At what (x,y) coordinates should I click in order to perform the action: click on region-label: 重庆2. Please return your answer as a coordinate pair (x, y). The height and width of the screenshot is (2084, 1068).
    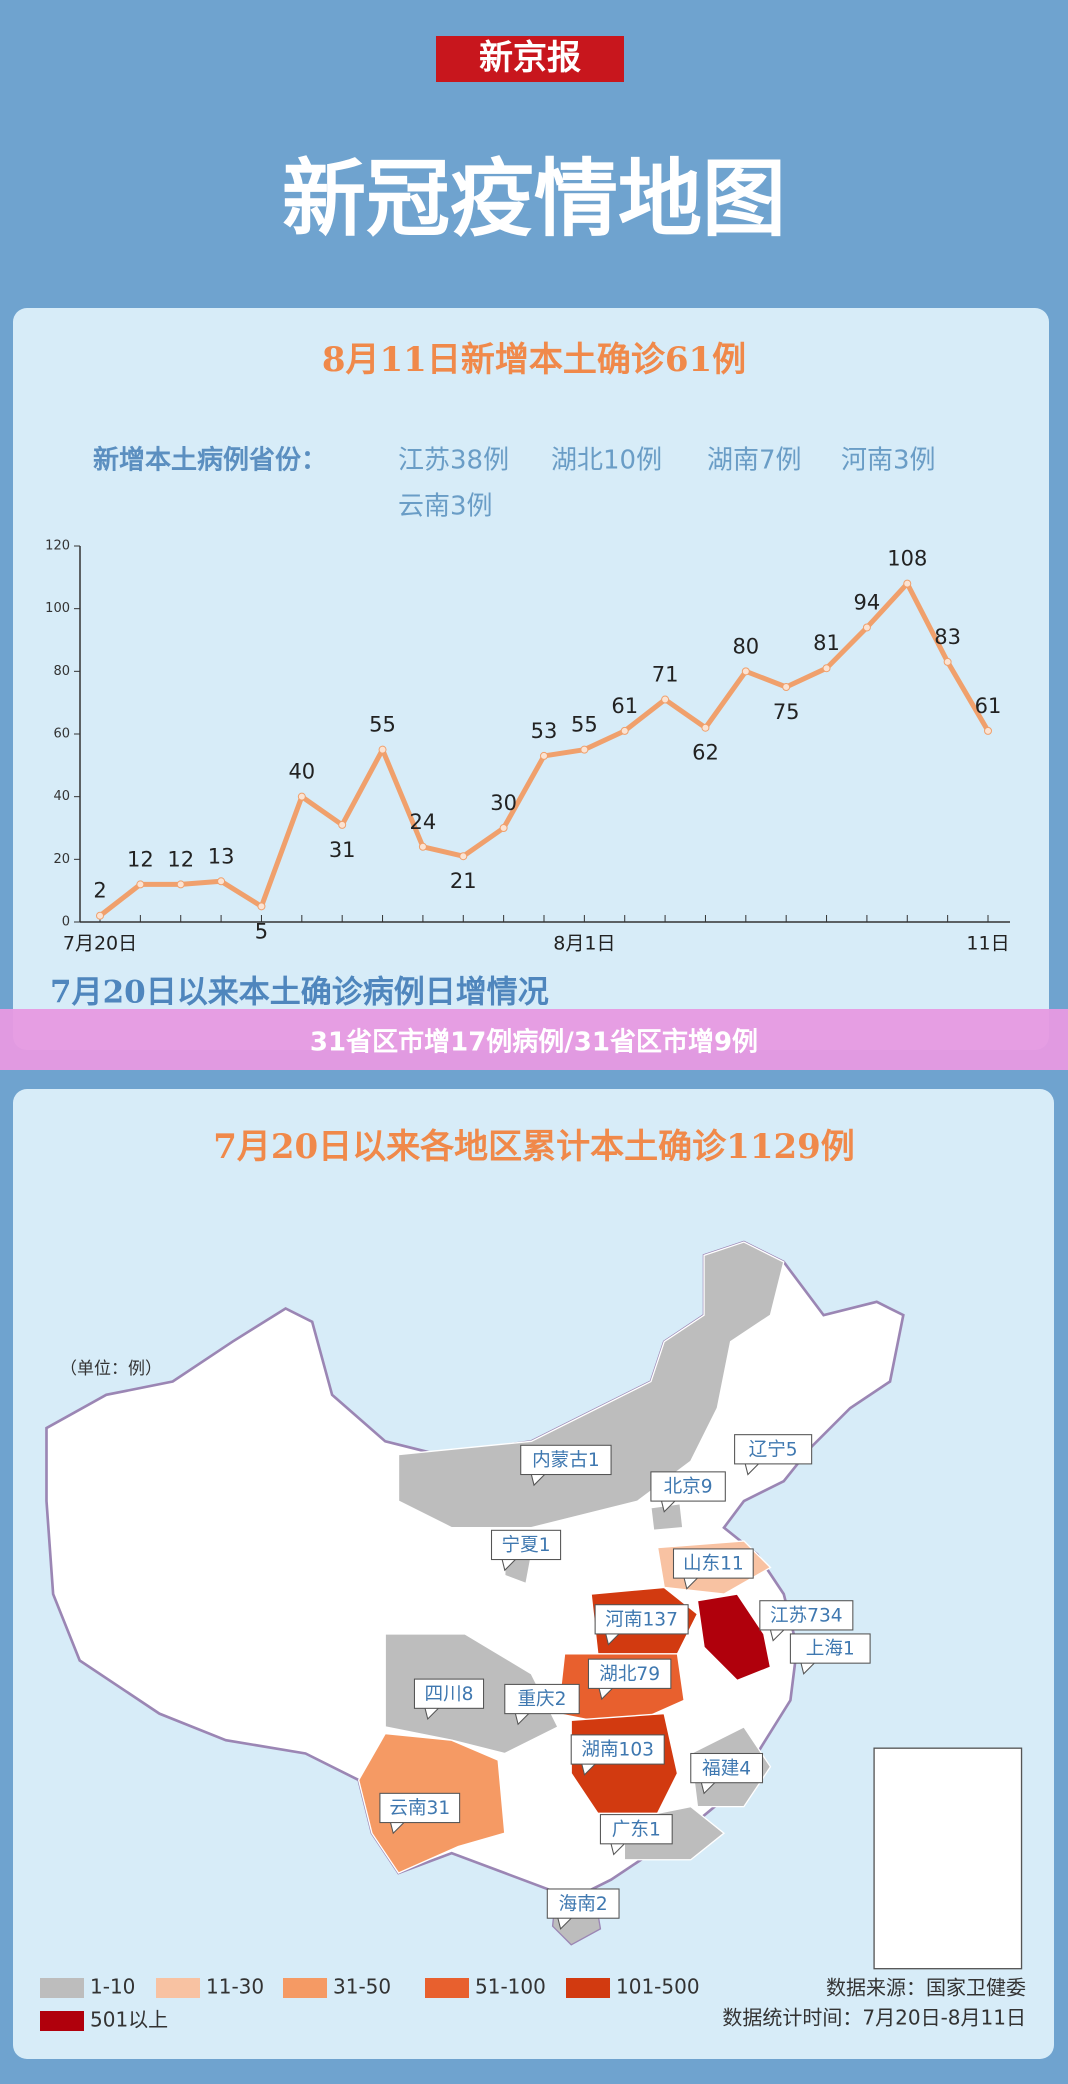
    Looking at the image, I should click on (541, 1699).